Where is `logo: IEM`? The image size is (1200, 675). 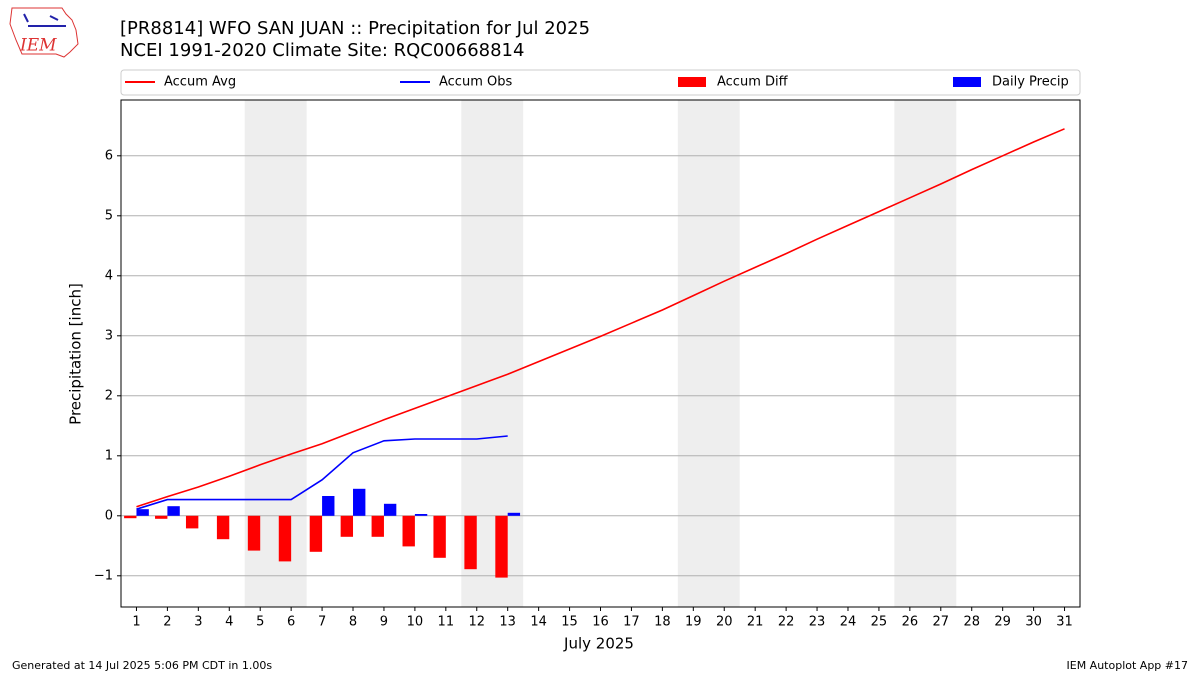
logo: IEM is located at coordinates (44, 32).